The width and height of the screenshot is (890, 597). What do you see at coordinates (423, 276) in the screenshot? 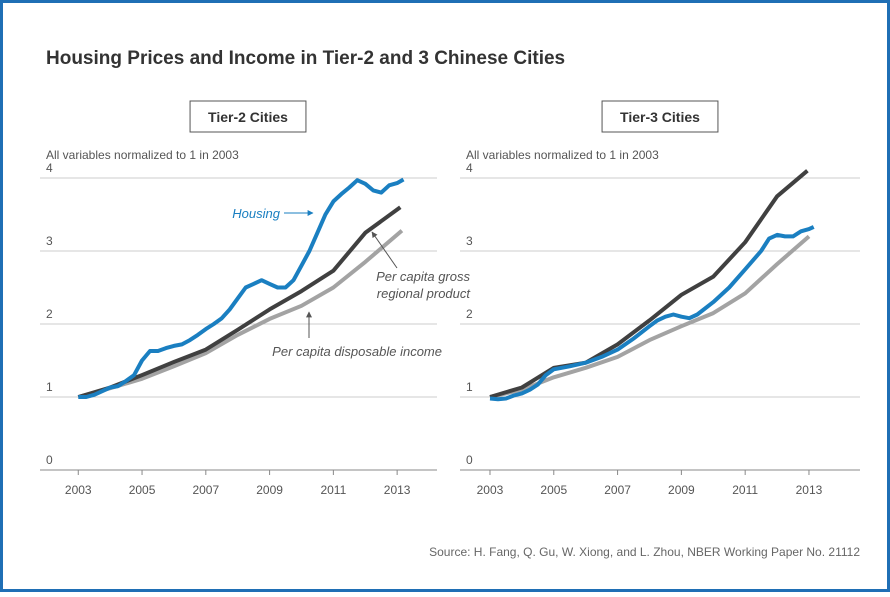
I see `annotation: Per capita gross` at bounding box center [423, 276].